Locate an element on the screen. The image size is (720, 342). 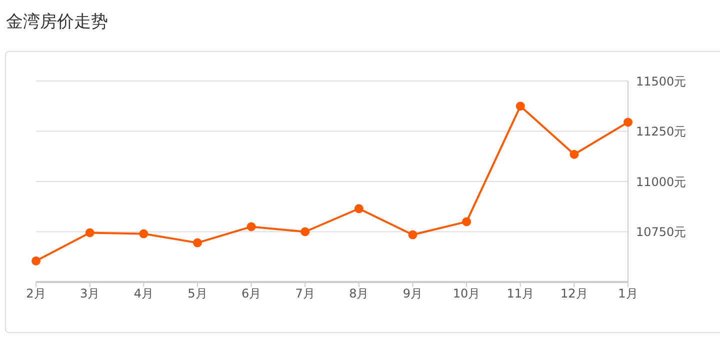
x-tick-label: 4月 is located at coordinates (144, 293).